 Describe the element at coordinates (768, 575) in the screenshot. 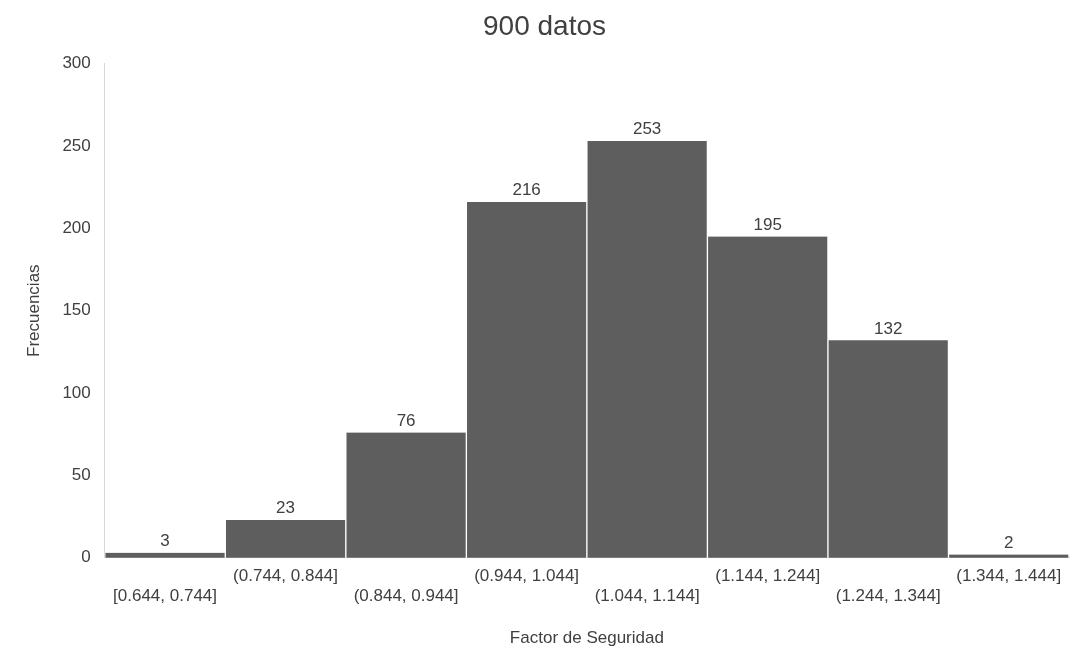

I see `x-tick-label: (1.144, 1.244]` at that location.